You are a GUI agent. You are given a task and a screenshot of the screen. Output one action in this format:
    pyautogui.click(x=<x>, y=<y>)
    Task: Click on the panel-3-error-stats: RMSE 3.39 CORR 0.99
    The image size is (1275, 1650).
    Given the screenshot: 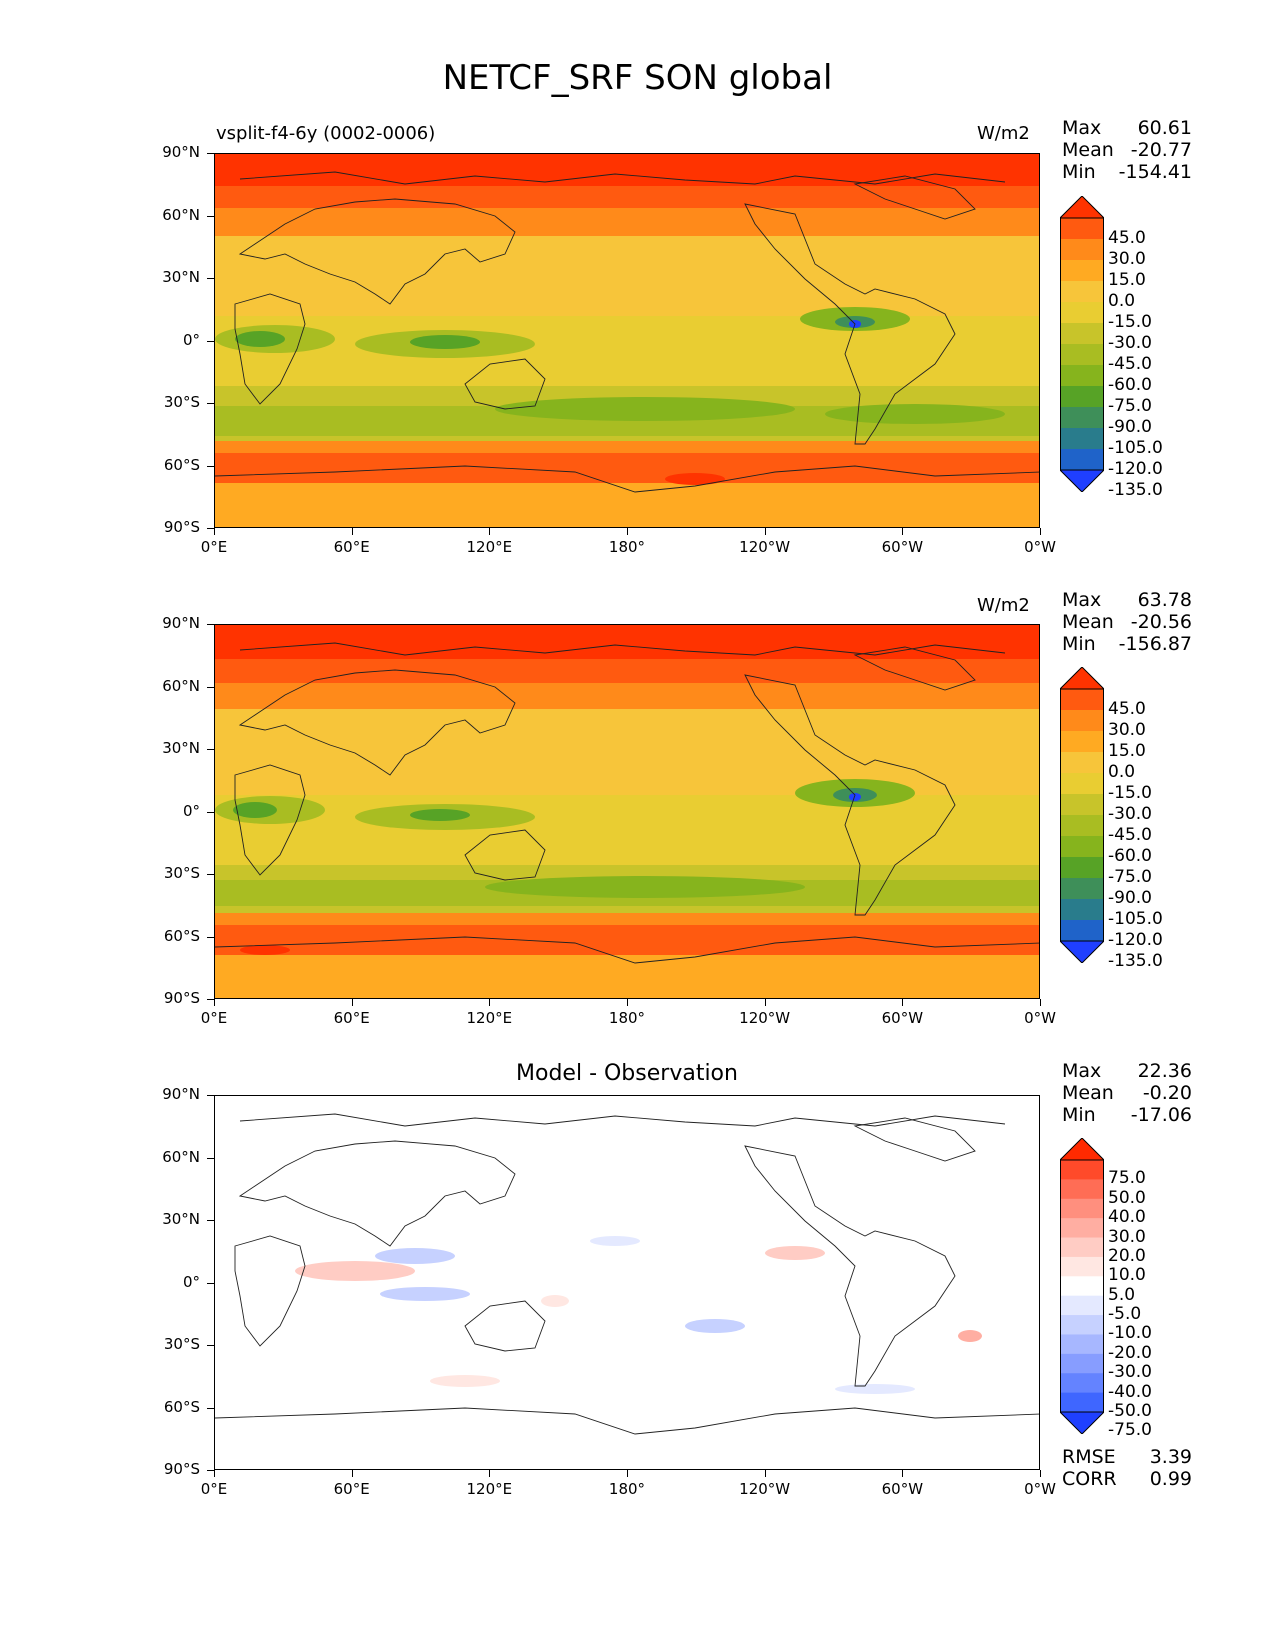 What is the action you would take?
    pyautogui.click(x=1127, y=1468)
    